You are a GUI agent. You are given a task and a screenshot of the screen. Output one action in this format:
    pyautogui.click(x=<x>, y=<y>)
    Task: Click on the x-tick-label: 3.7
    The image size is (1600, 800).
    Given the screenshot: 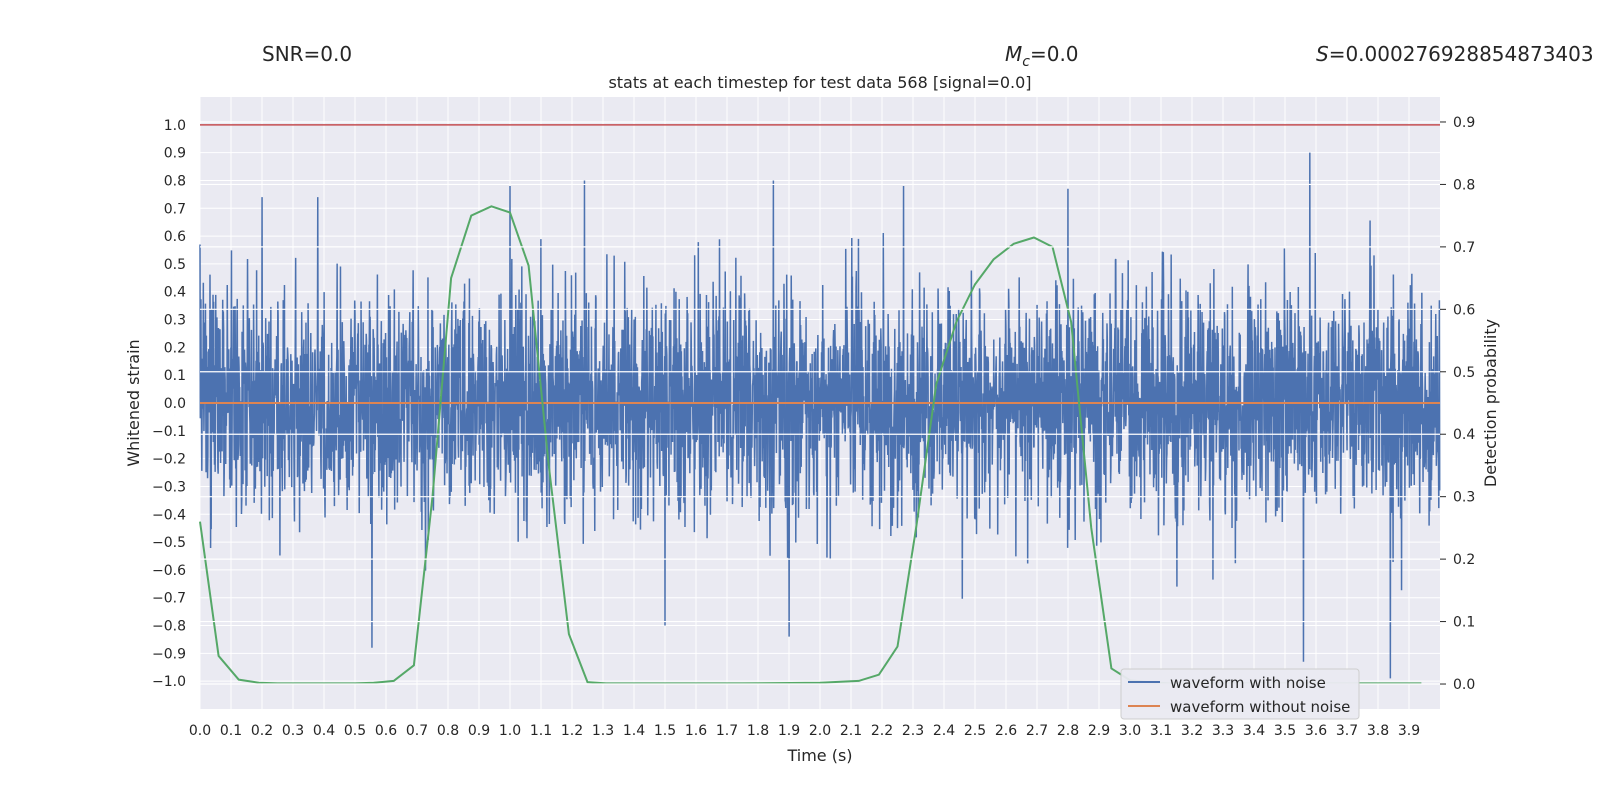 What is the action you would take?
    pyautogui.click(x=1347, y=731)
    